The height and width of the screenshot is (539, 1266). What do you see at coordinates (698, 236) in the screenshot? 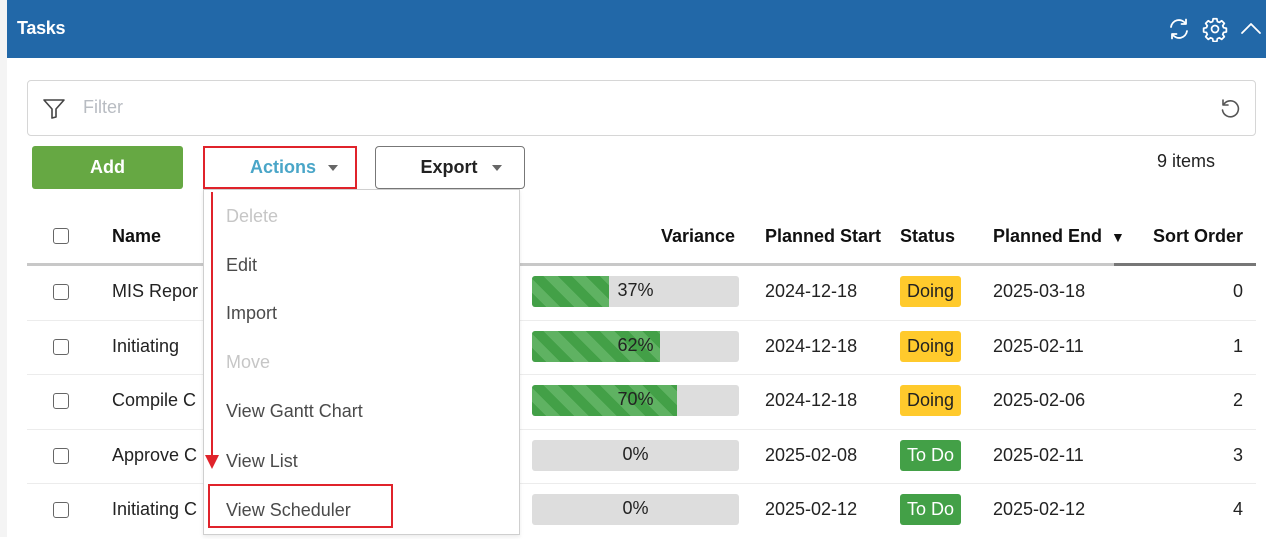
I see `column-variance: Variance` at bounding box center [698, 236].